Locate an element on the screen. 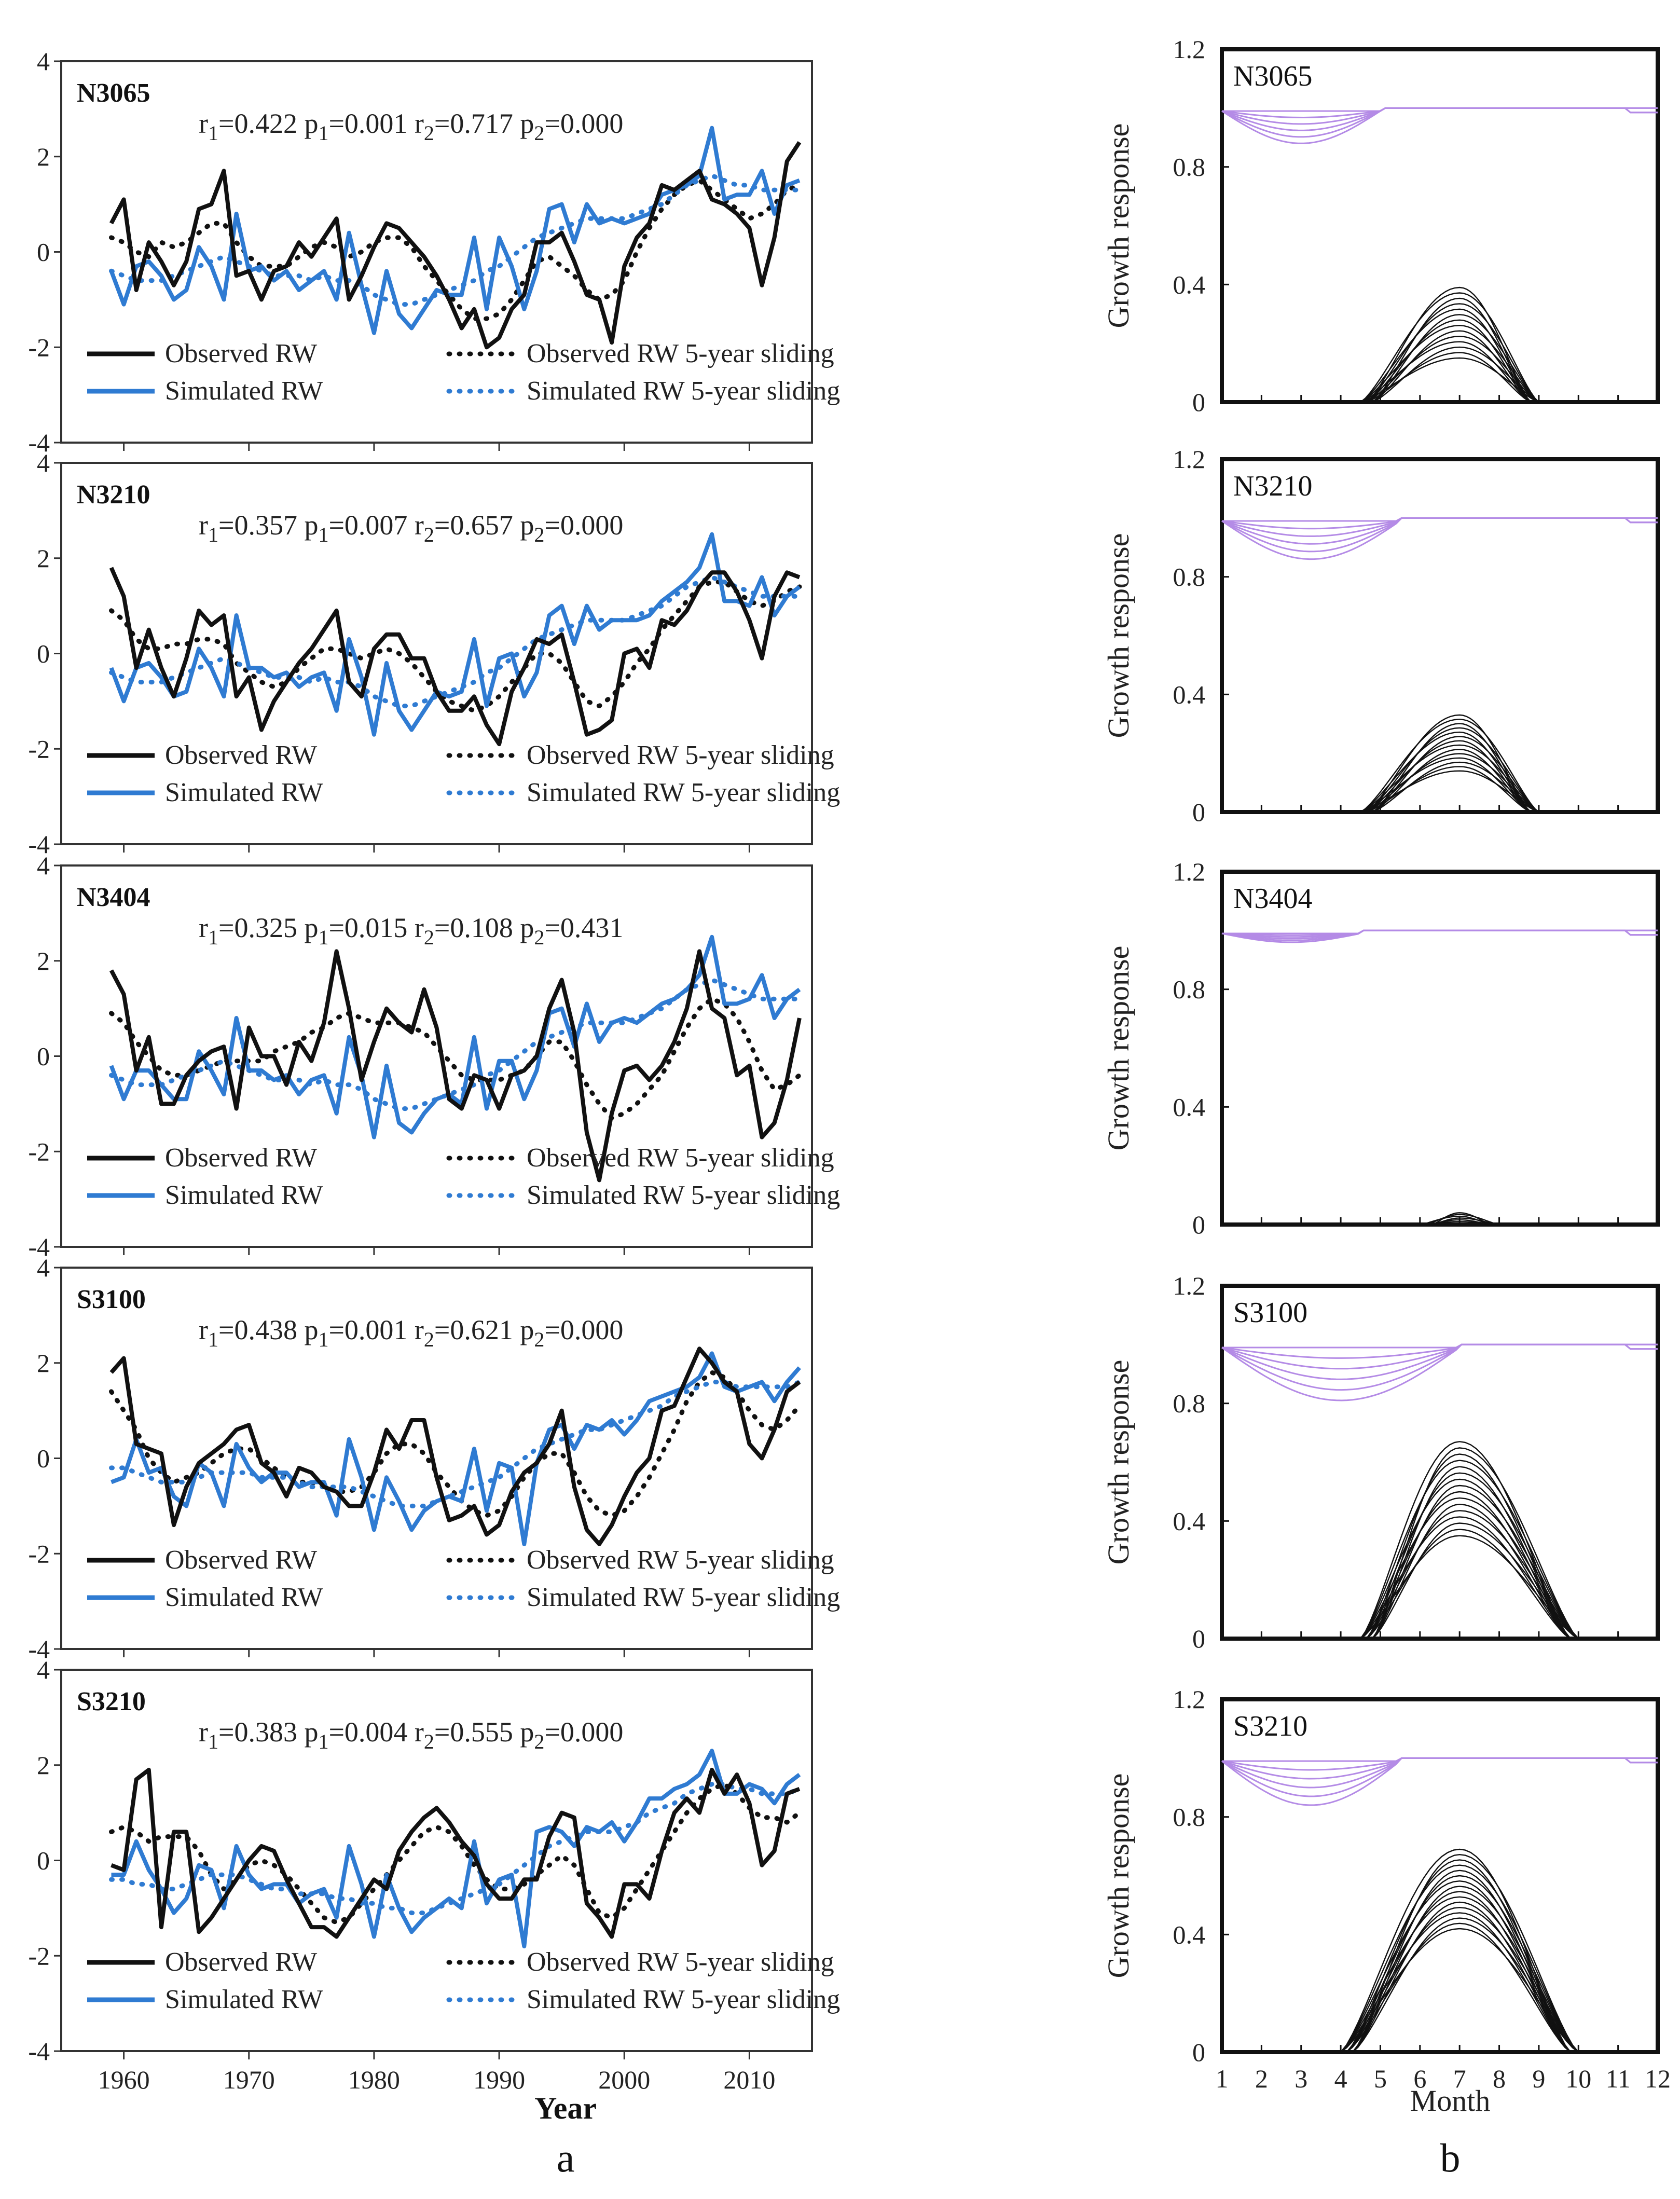  x-tick-label: 1980 is located at coordinates (374, 2079).